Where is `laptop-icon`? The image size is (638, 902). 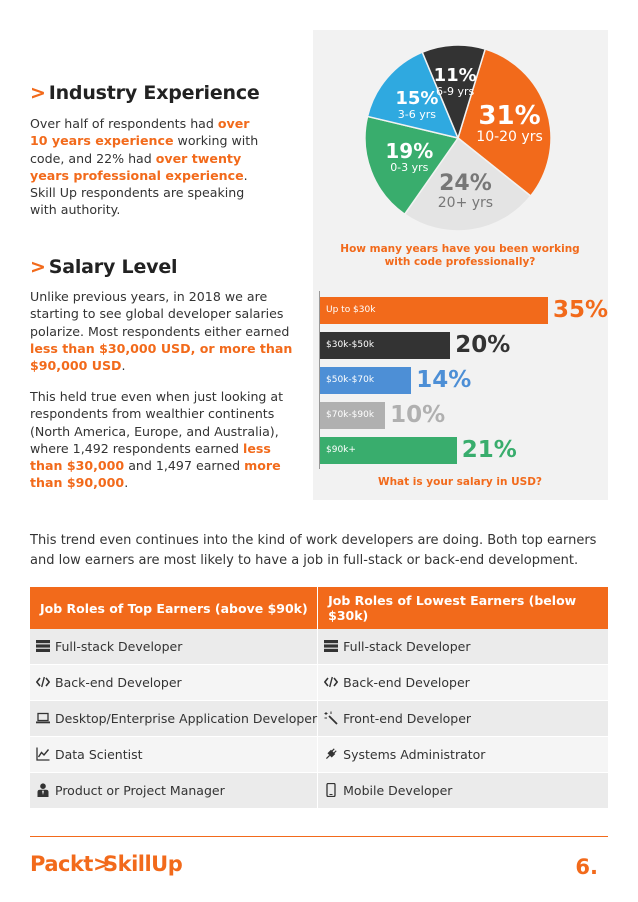
laptop-icon is located at coordinates (43, 718).